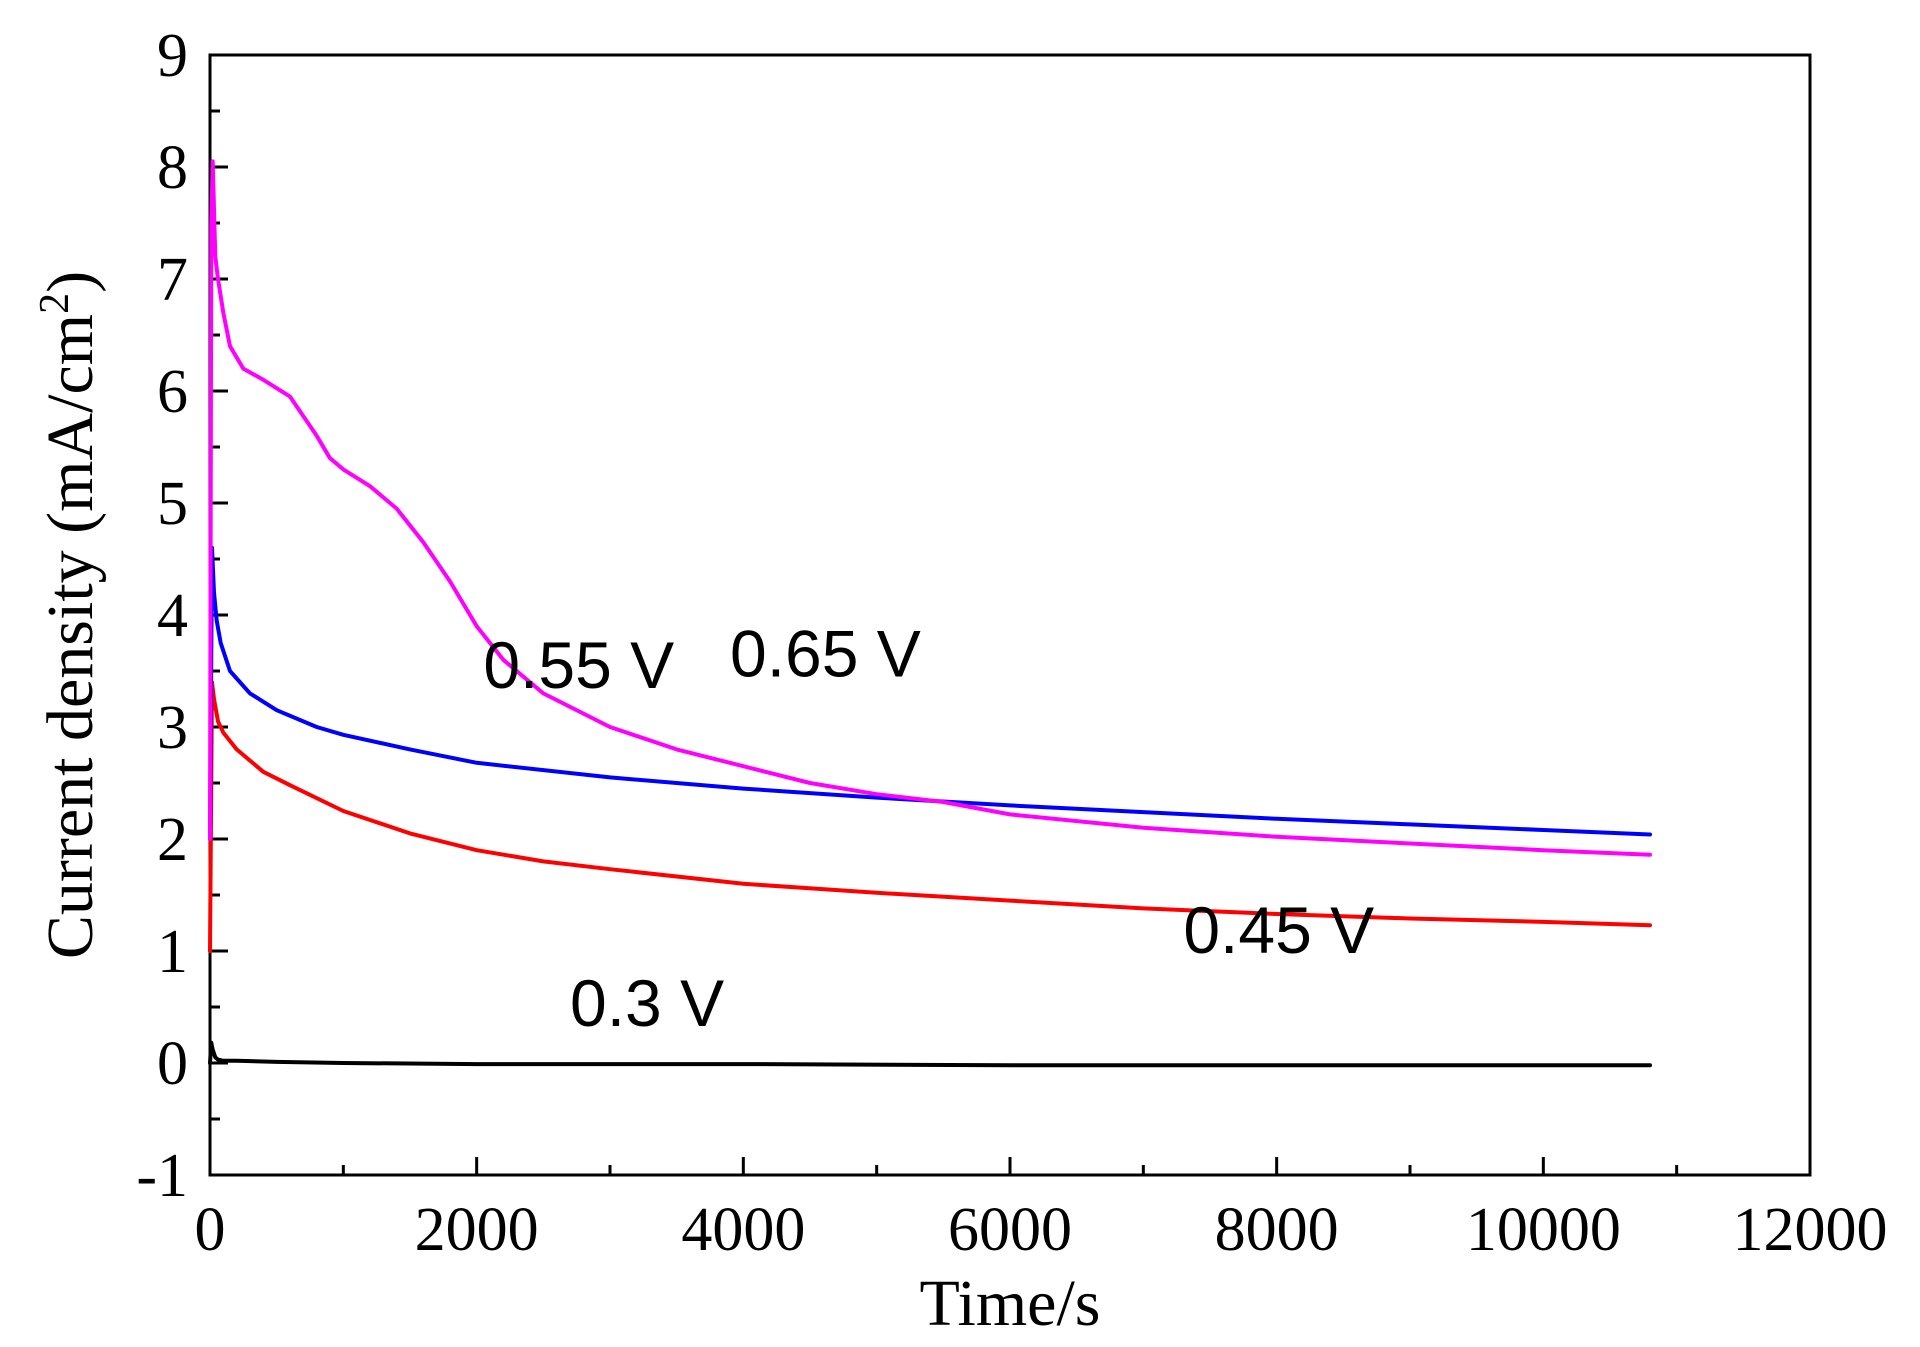  I want to click on y-tick-label: -1, so click(162, 1176).